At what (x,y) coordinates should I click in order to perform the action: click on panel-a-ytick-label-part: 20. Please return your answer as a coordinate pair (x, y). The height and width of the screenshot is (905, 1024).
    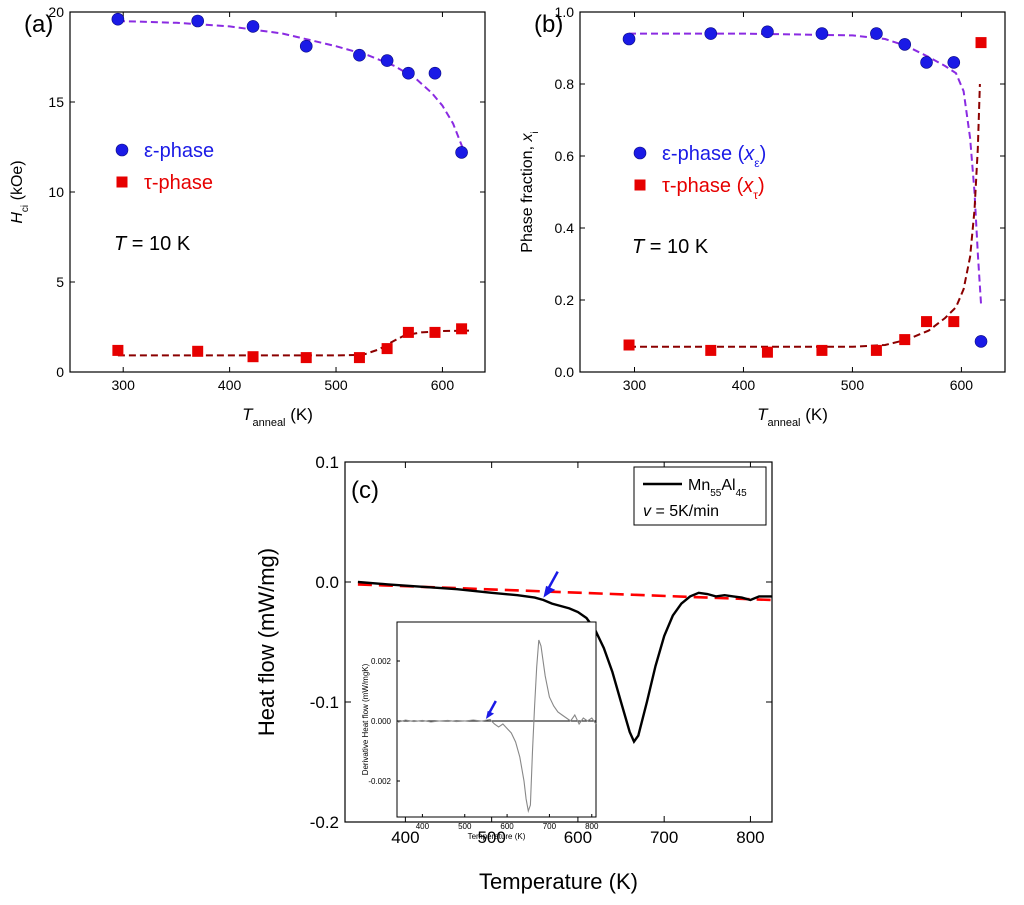
    Looking at the image, I should click on (56, 12).